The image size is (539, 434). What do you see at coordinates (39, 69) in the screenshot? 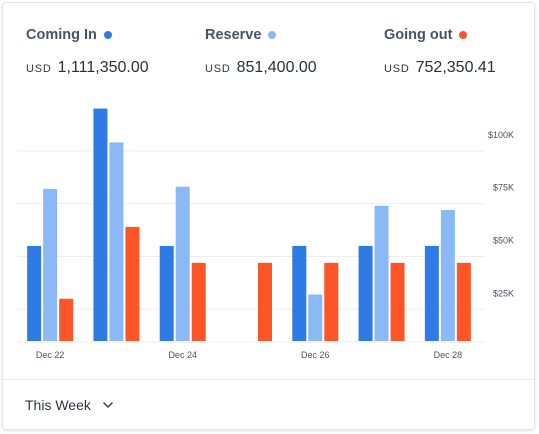
I see `stat-coming-in-currency: USD` at bounding box center [39, 69].